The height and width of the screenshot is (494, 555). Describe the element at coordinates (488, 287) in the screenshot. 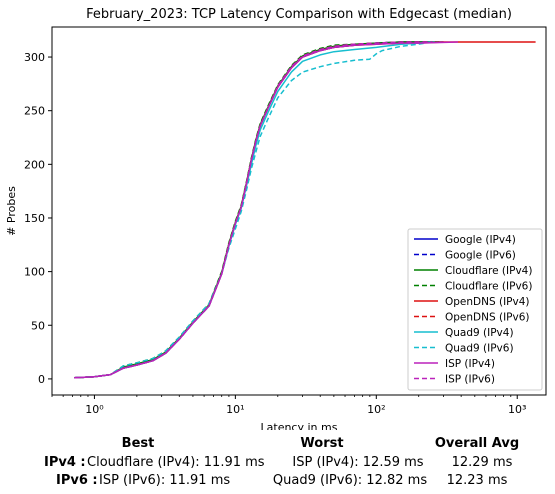

I see `legend-entry: Cloudflare (IPv6)` at that location.